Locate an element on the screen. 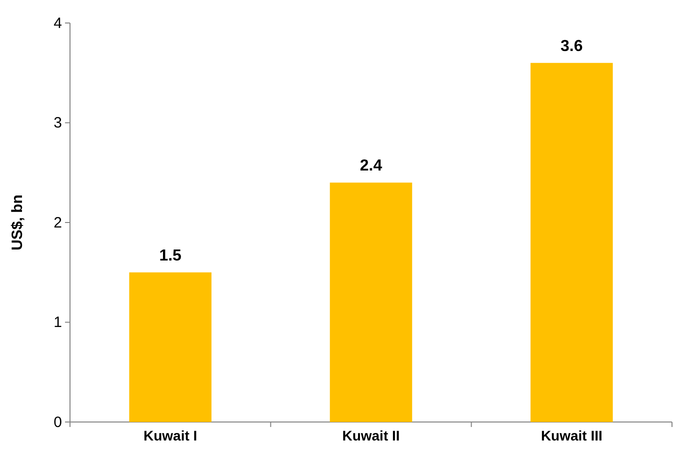  y-tick-label: 1 is located at coordinates (58, 323).